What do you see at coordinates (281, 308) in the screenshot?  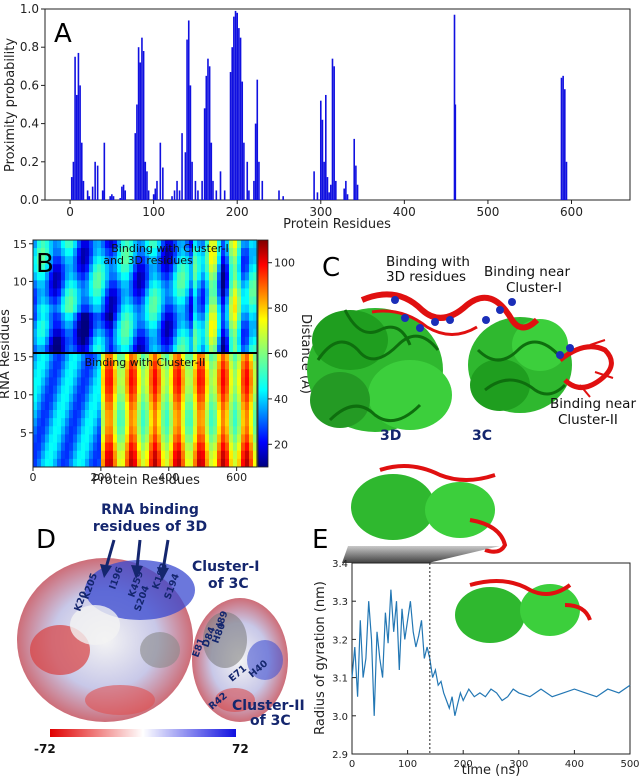 I see `cbar-tick-label-3: 80` at bounding box center [281, 308].